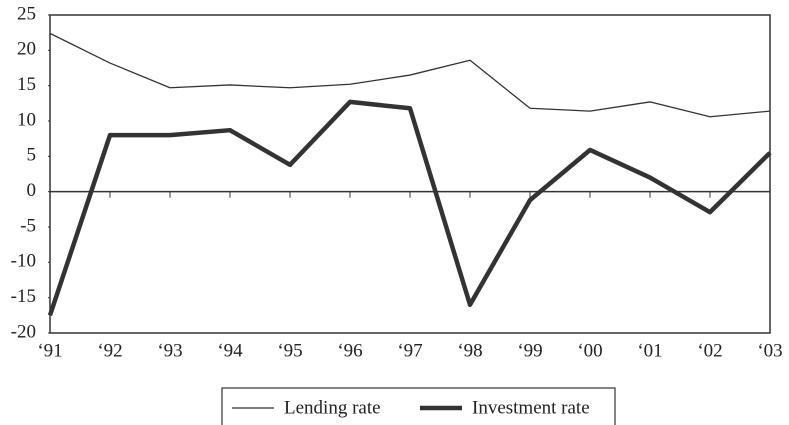  Describe the element at coordinates (169, 350) in the screenshot. I see `x-tick-label: ‘93` at that location.